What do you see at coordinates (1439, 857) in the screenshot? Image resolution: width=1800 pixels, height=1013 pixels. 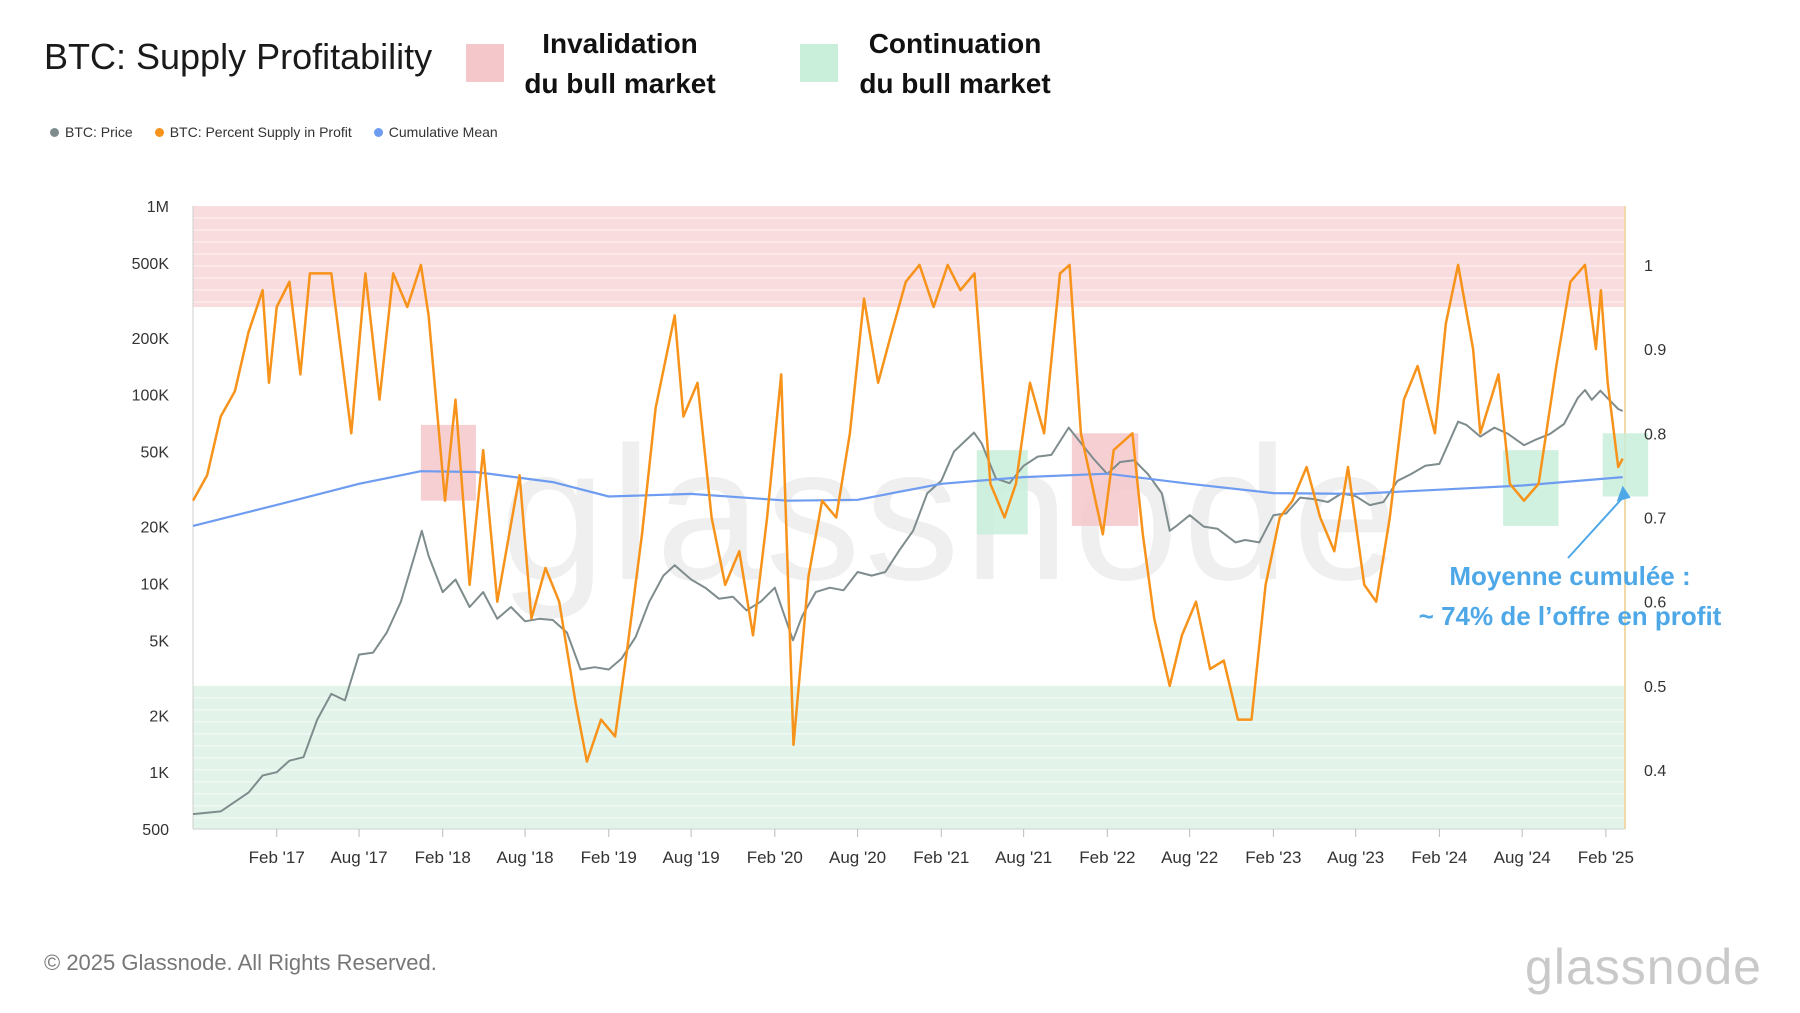 I see `x-tick-label: Feb '24` at bounding box center [1439, 857].